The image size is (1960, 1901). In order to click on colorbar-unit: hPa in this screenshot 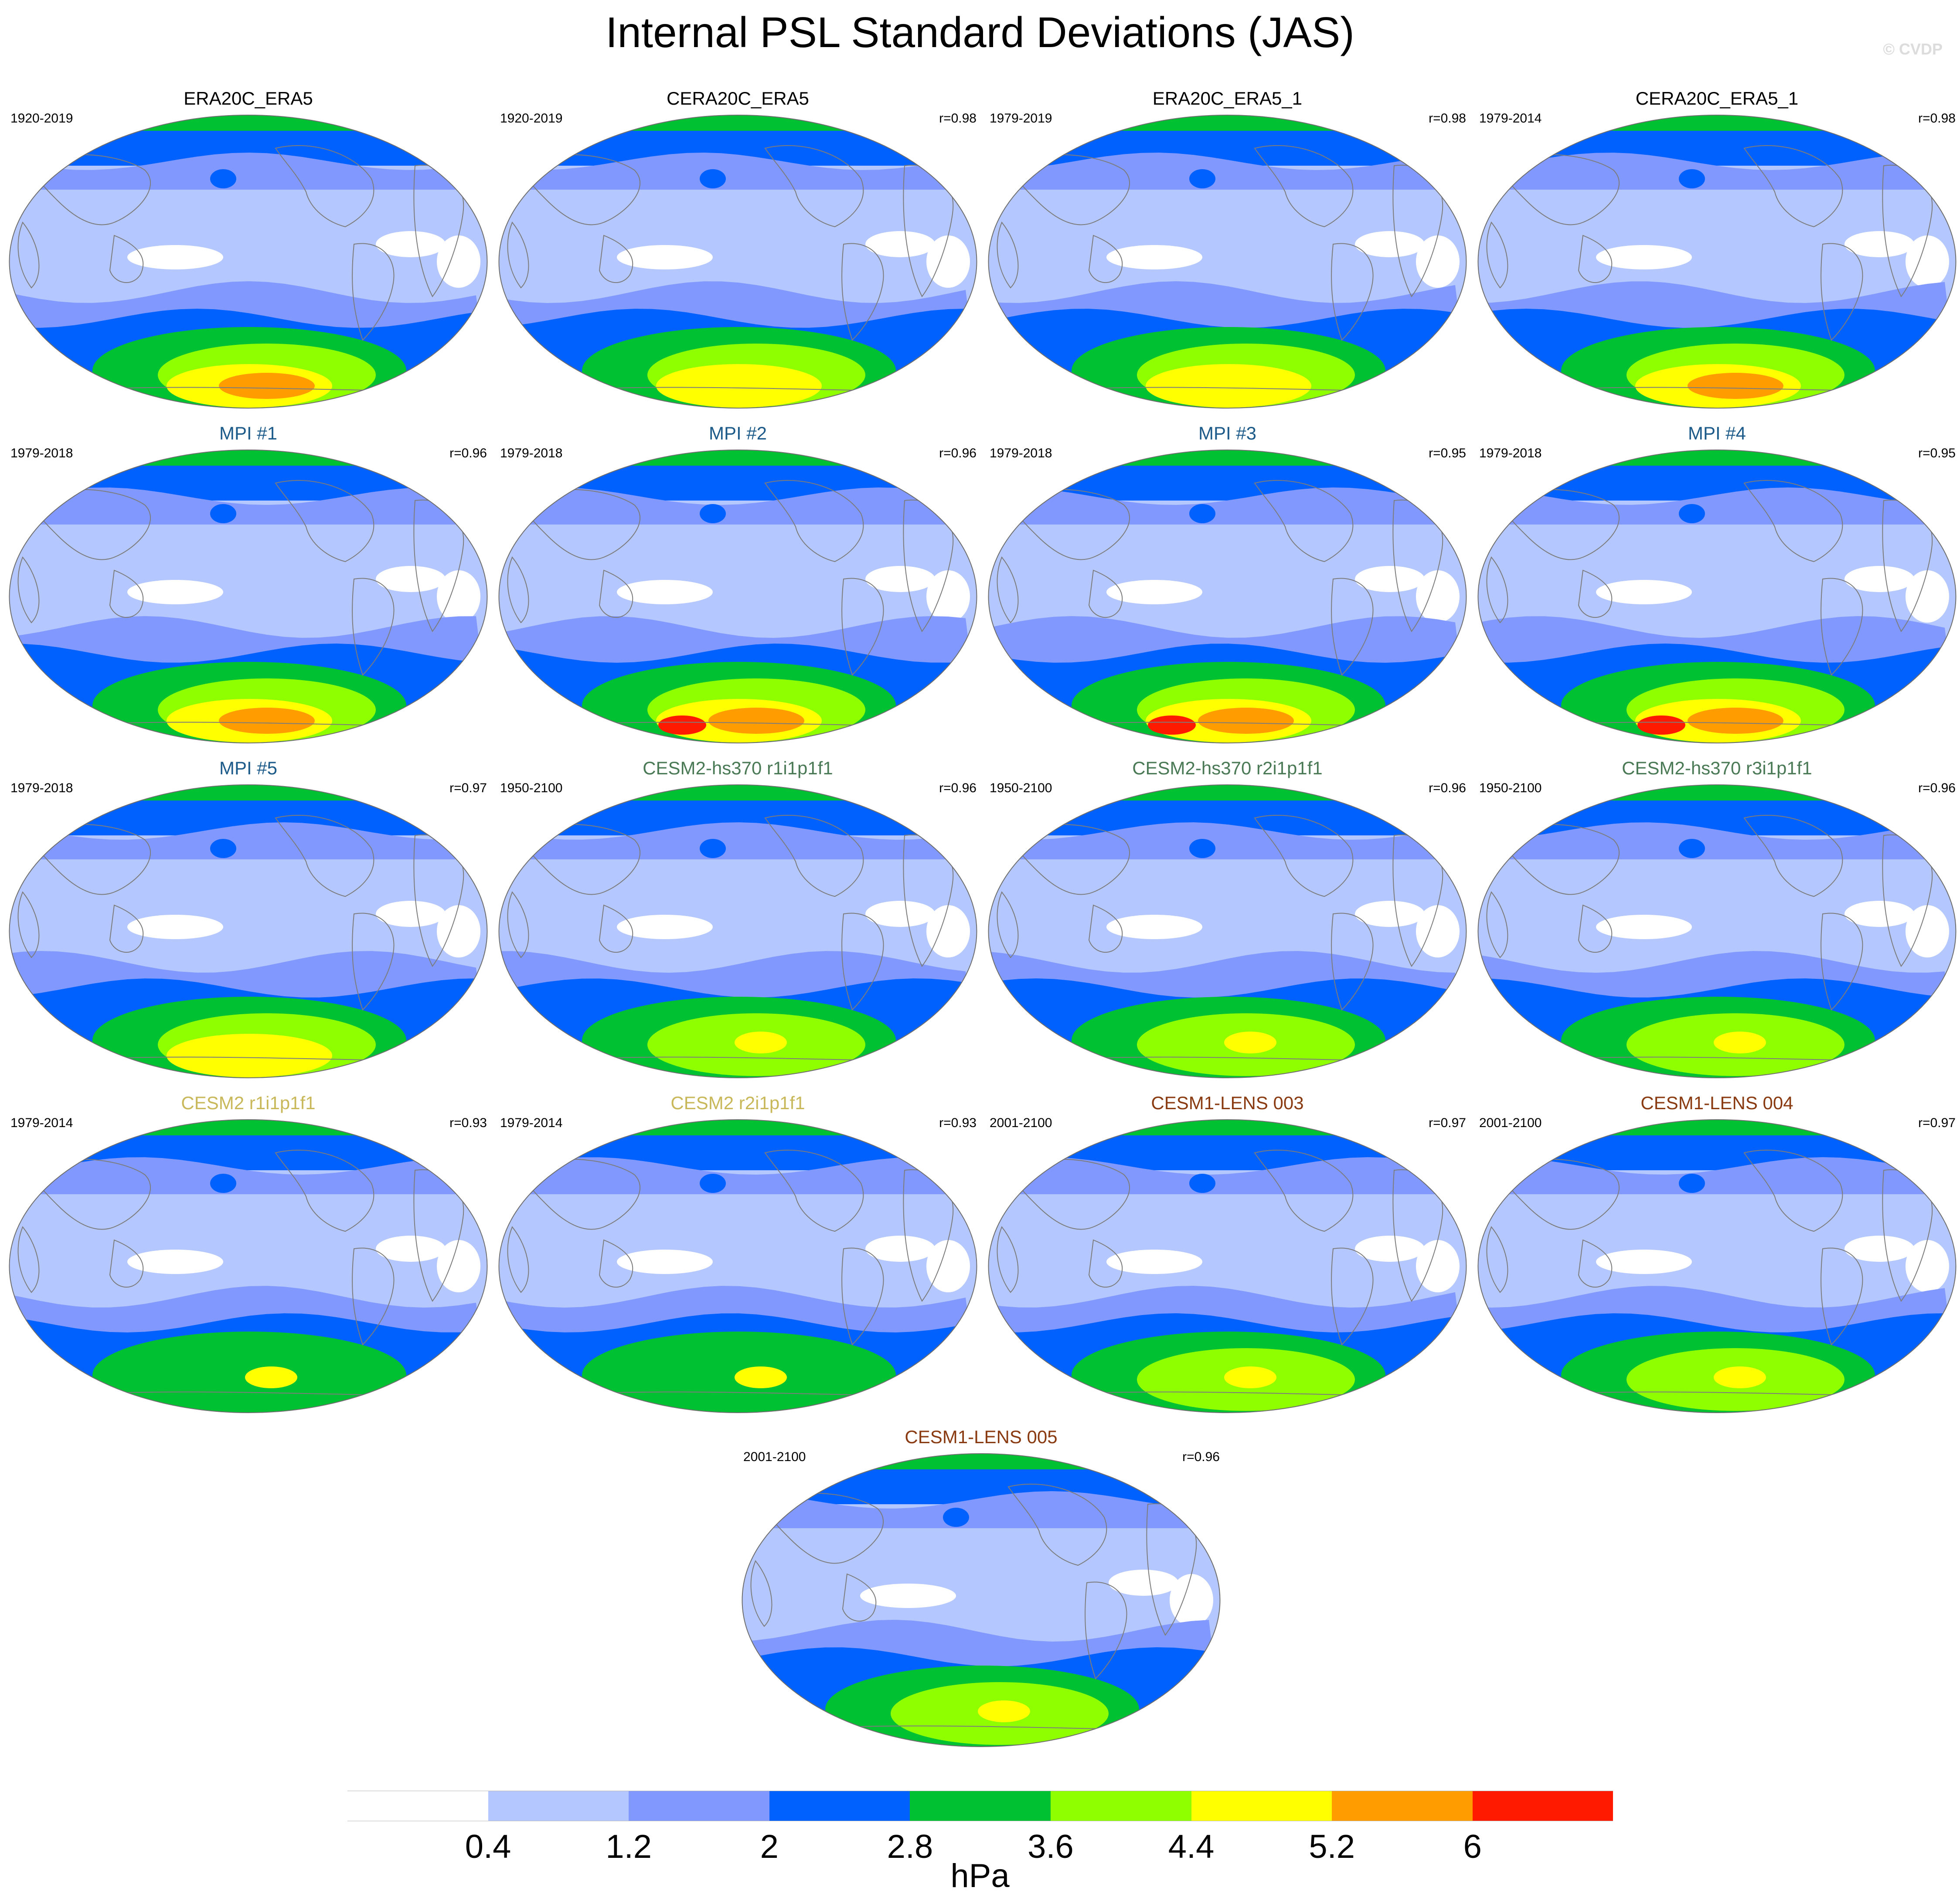, I will do `click(980, 1875)`.